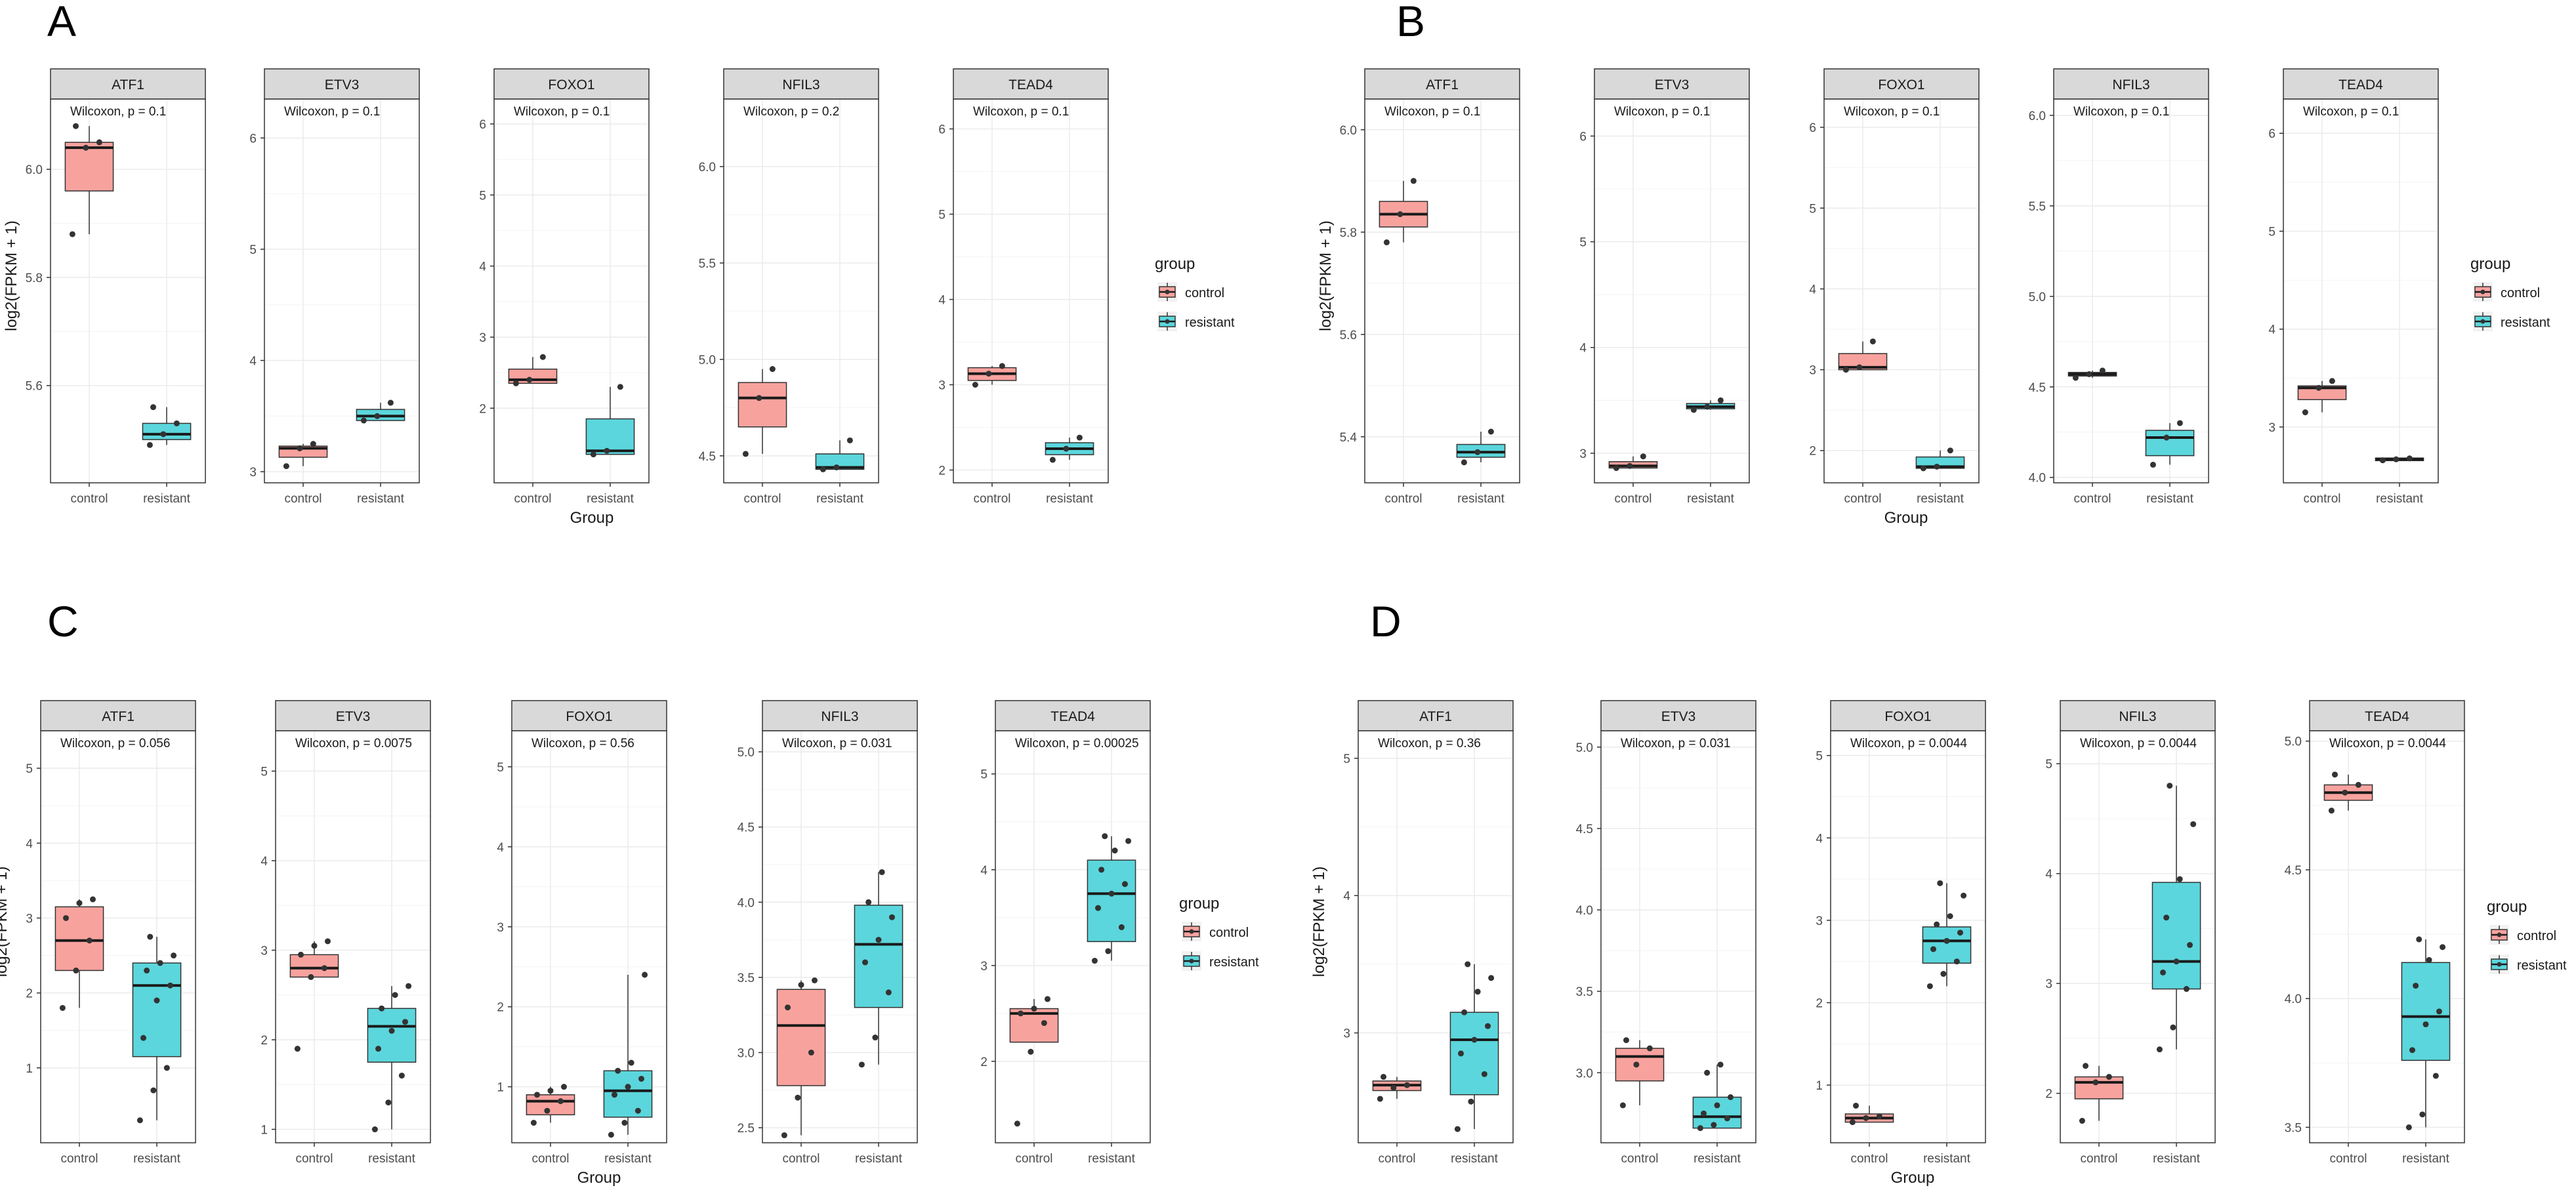 This screenshot has height=1190, width=2576. I want to click on y-tick-label: 4.5, so click(708, 457).